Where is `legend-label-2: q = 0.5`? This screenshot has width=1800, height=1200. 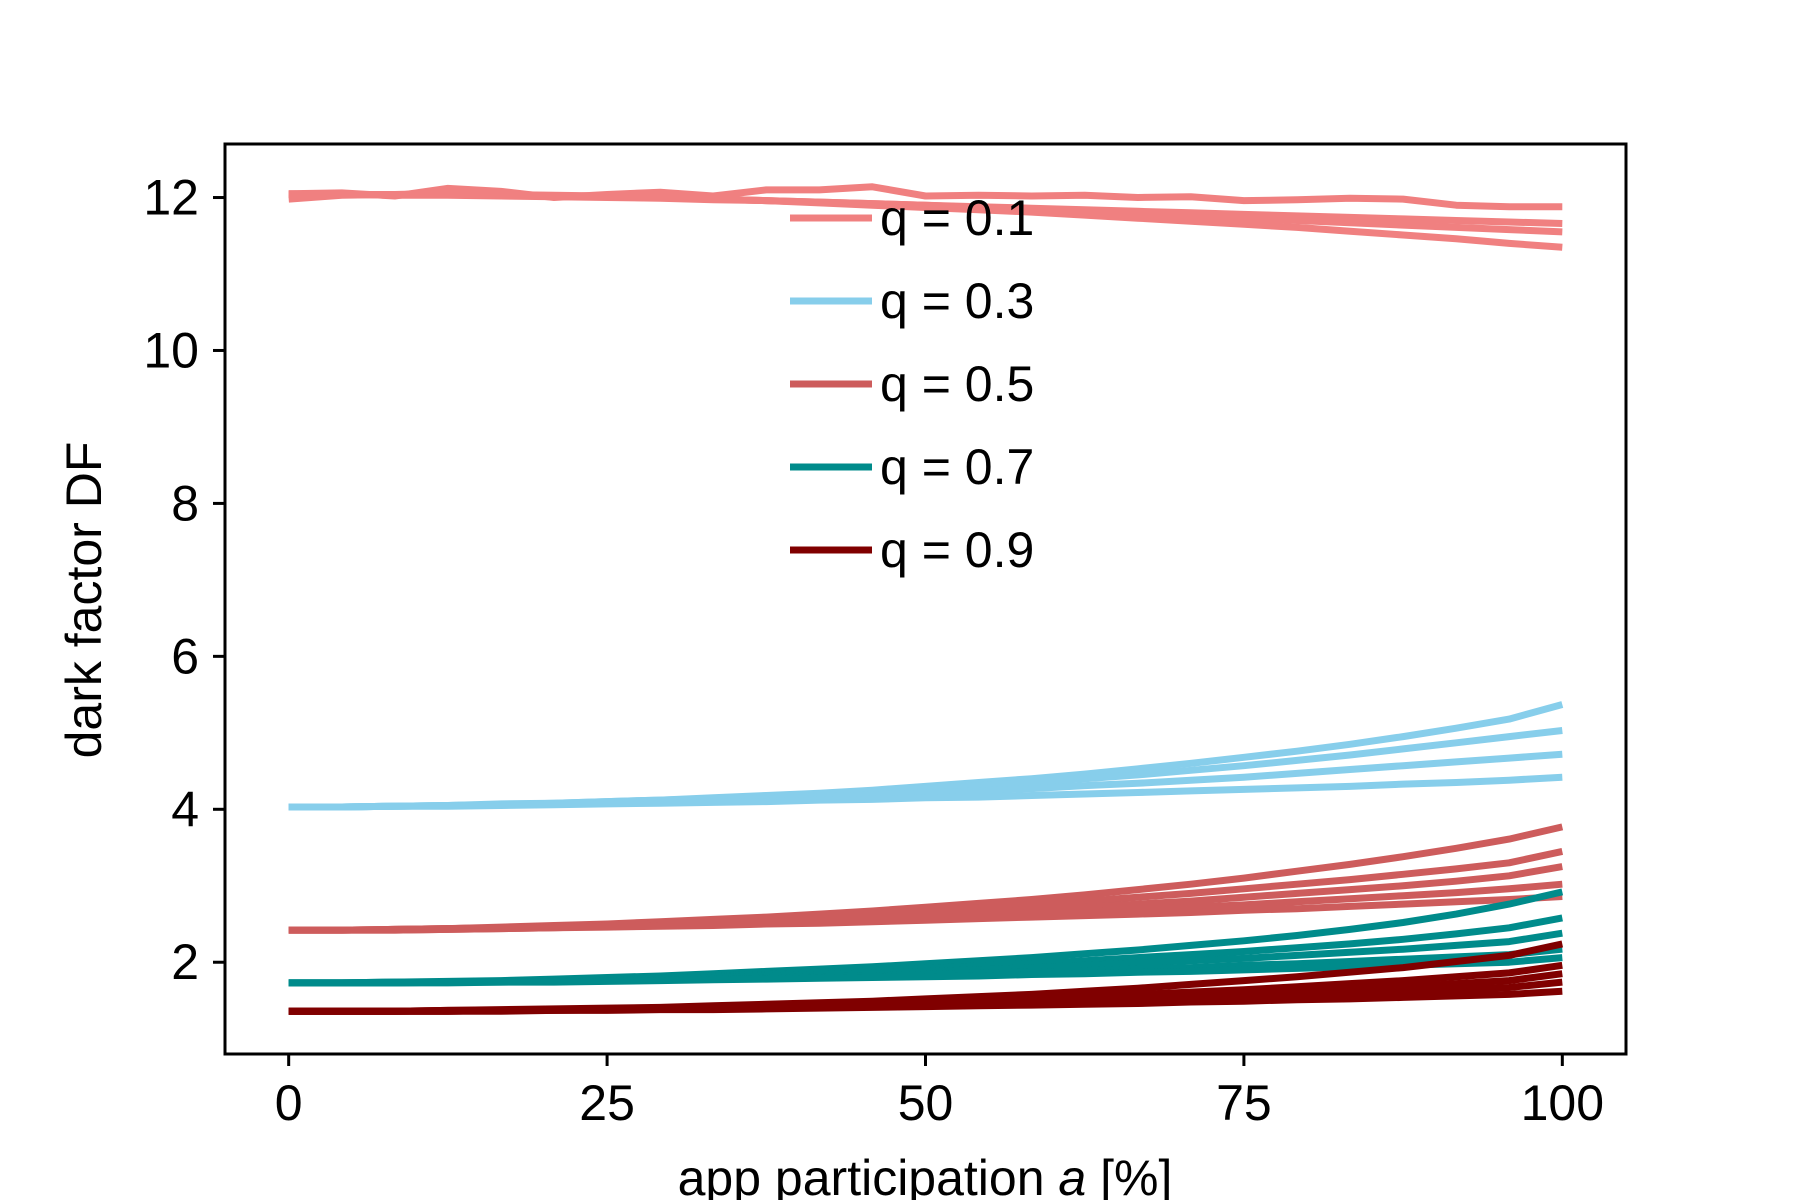
legend-label-2: q = 0.5 is located at coordinates (957, 384).